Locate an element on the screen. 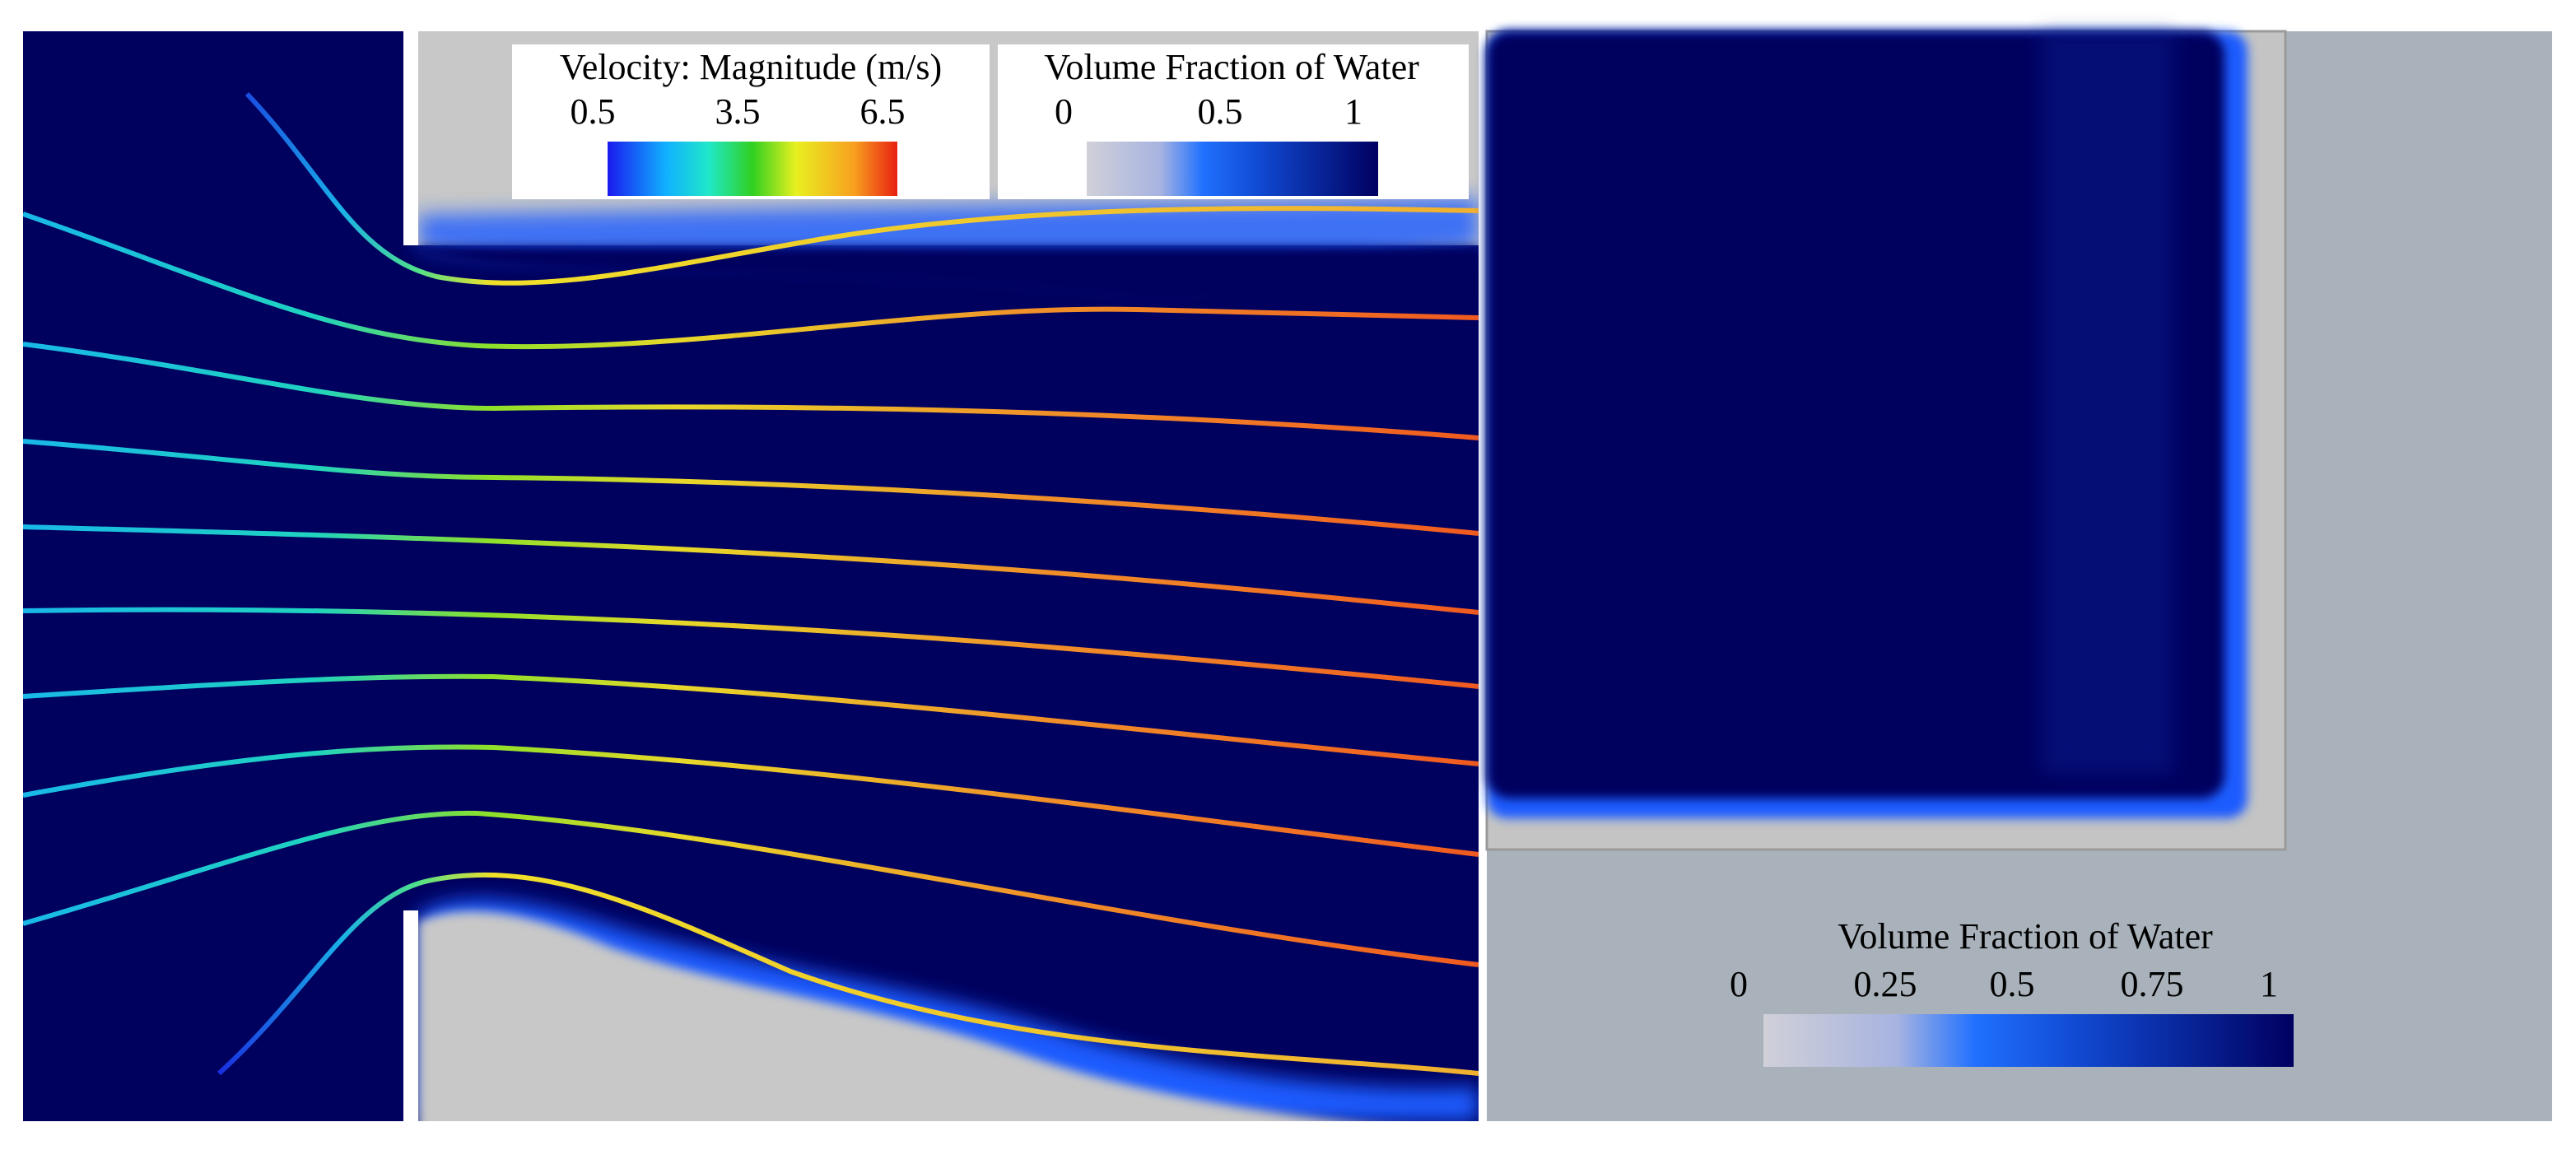 This screenshot has height=1150, width=2576. nozzle-wall-top is located at coordinates (410, 138).